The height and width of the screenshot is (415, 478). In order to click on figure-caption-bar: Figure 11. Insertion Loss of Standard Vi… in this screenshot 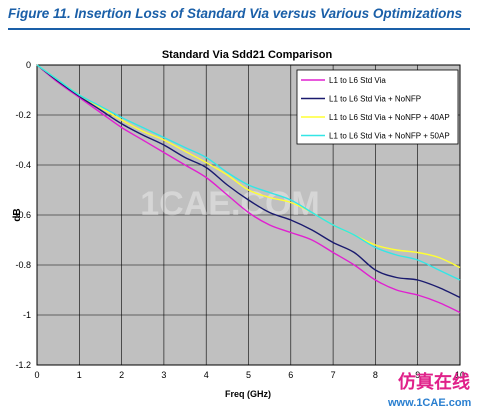, I will do `click(239, 16)`.